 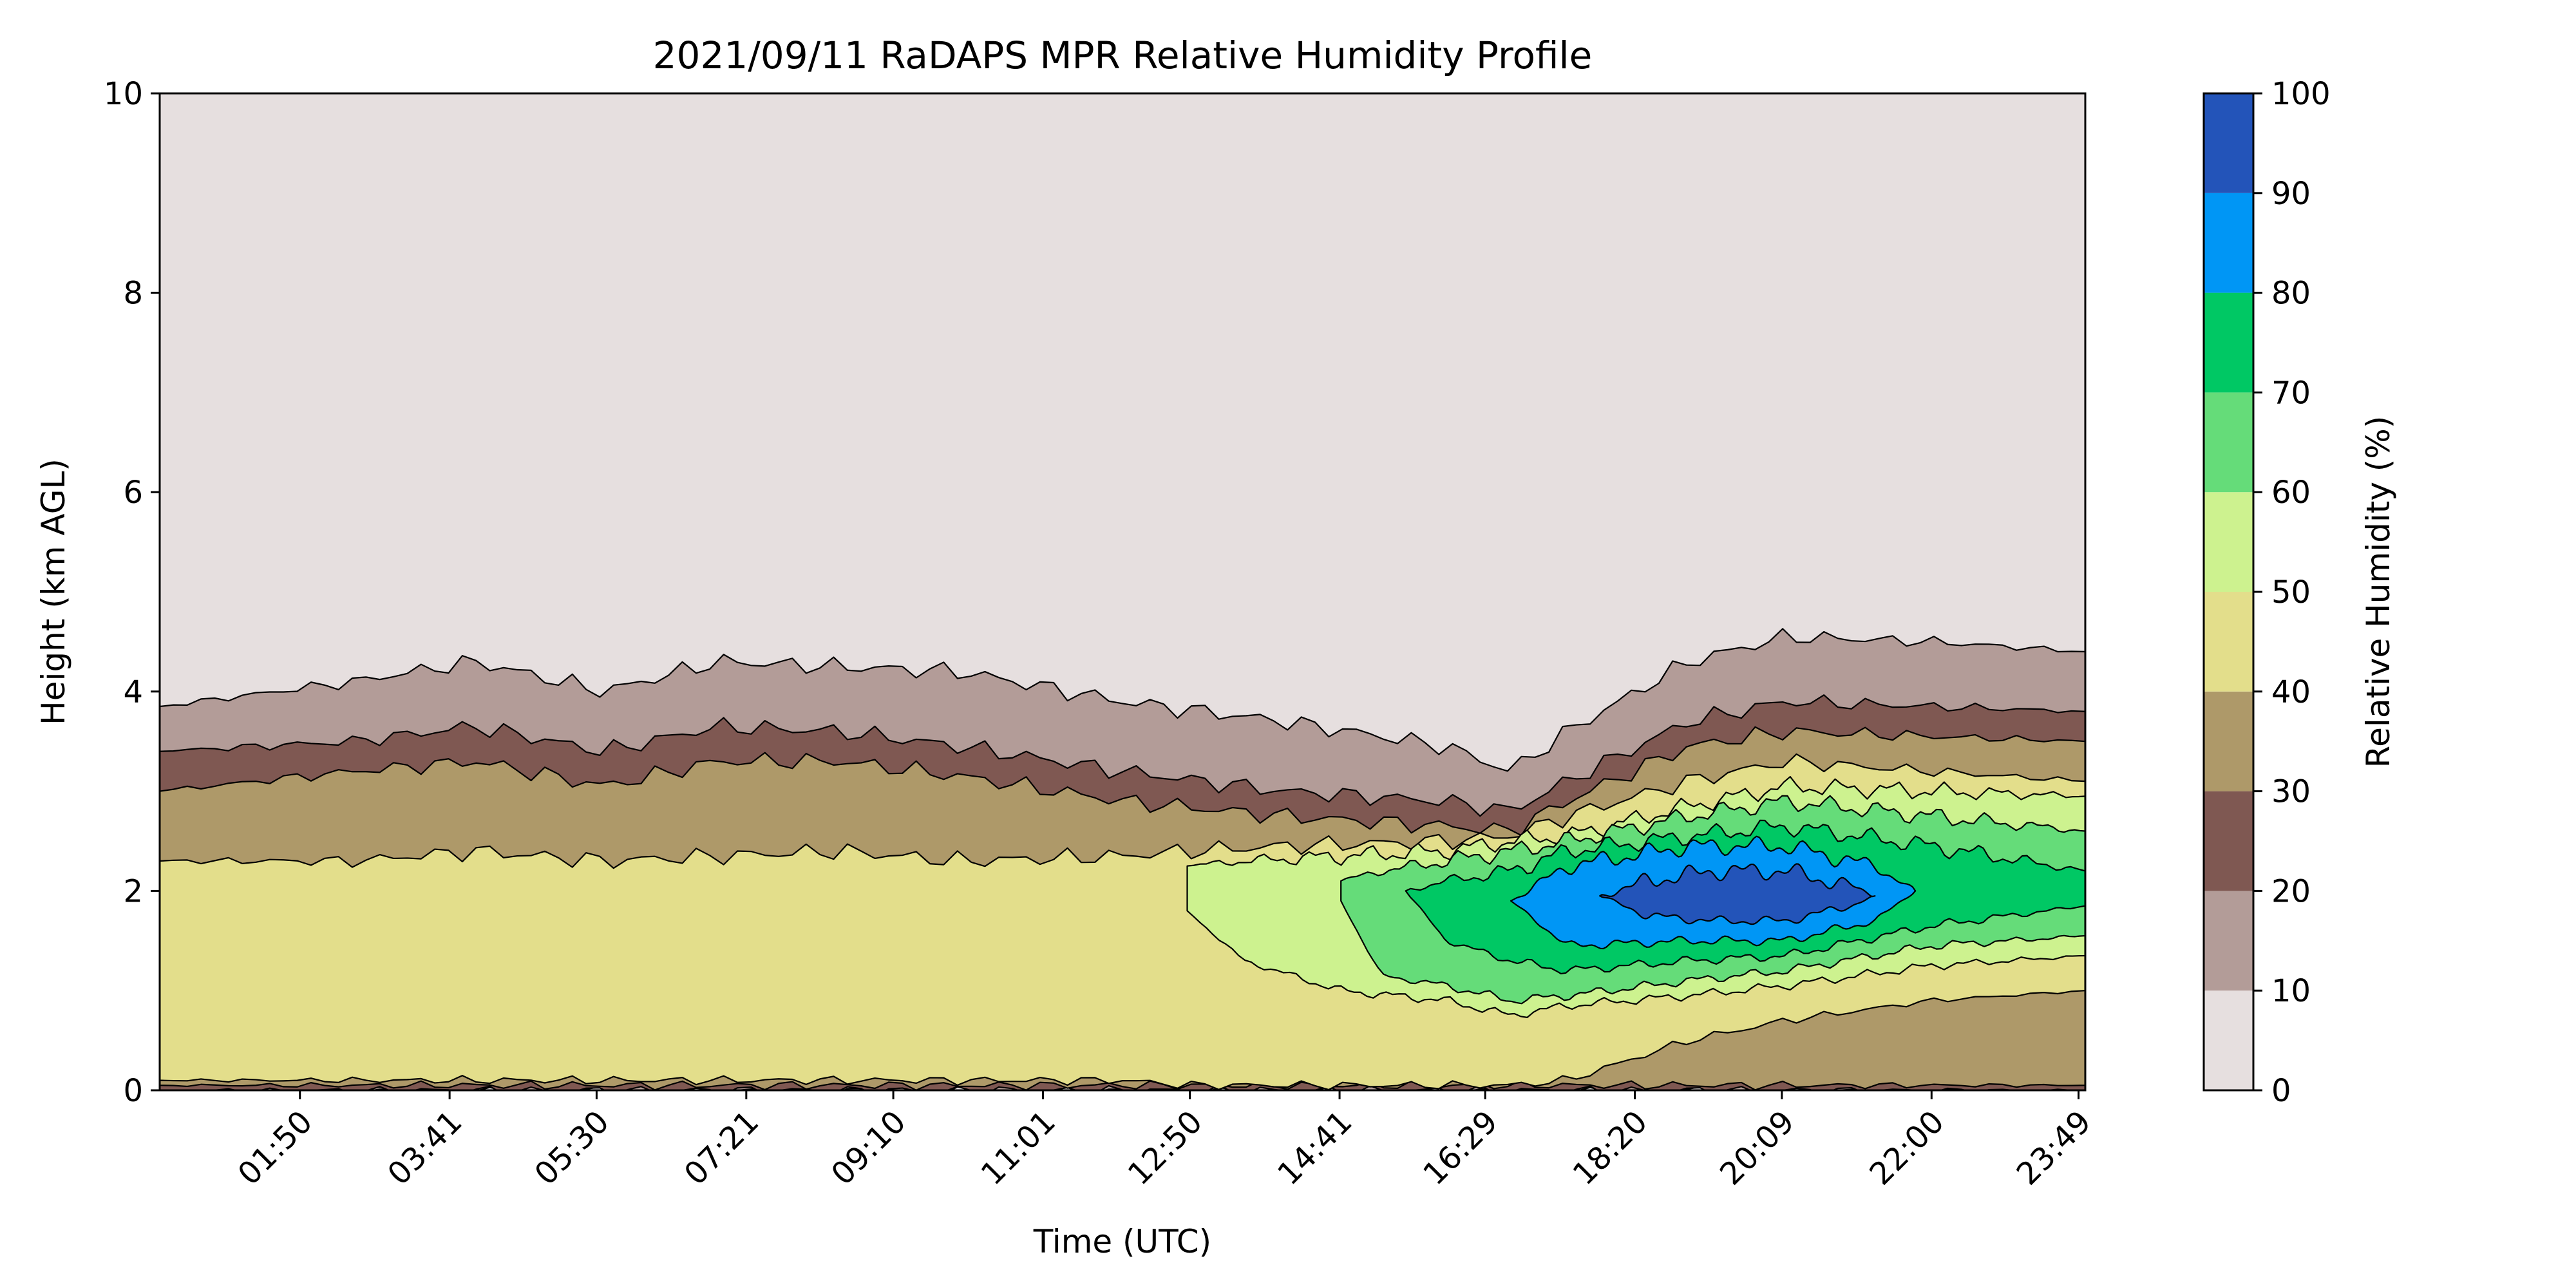 I want to click on x-tick-label: 03:41, so click(x=425, y=1148).